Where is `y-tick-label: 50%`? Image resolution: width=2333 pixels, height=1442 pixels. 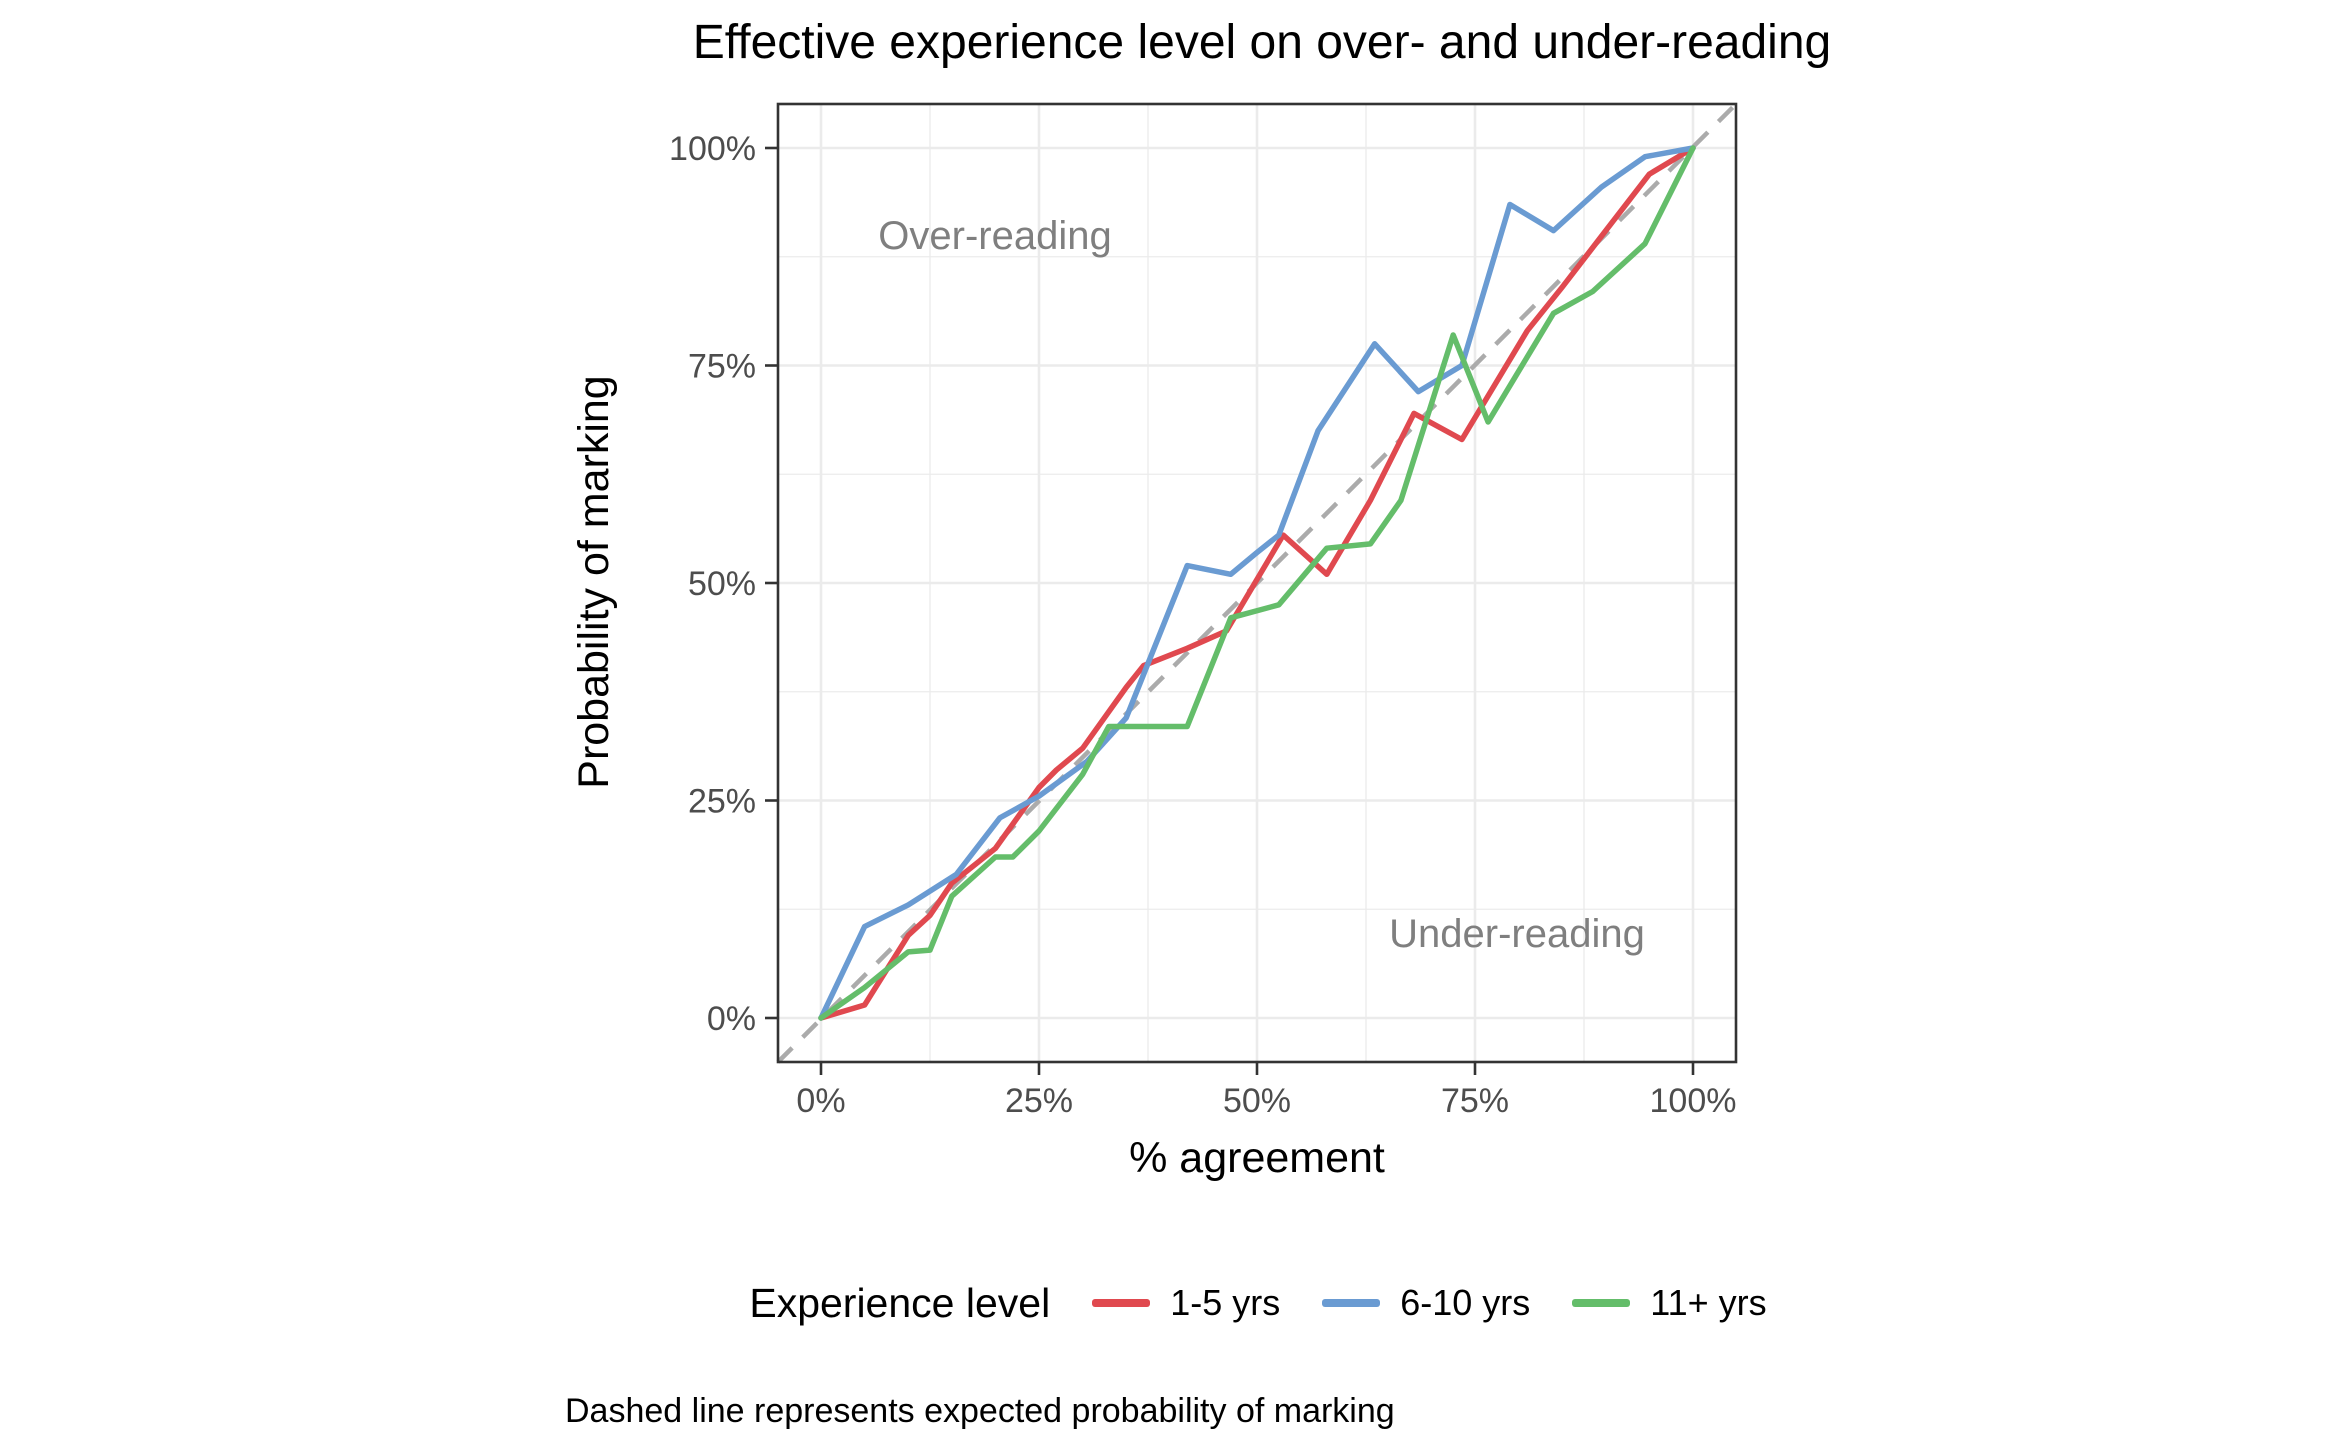
y-tick-label: 50% is located at coordinates (722, 584).